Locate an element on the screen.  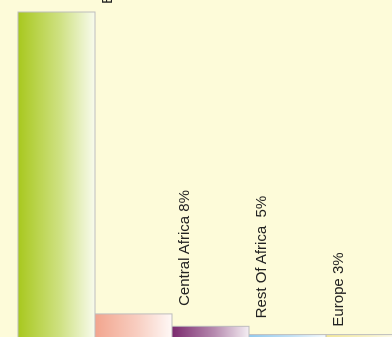
data-label-central-africa: Central Africa 8% is located at coordinates (184, 248).